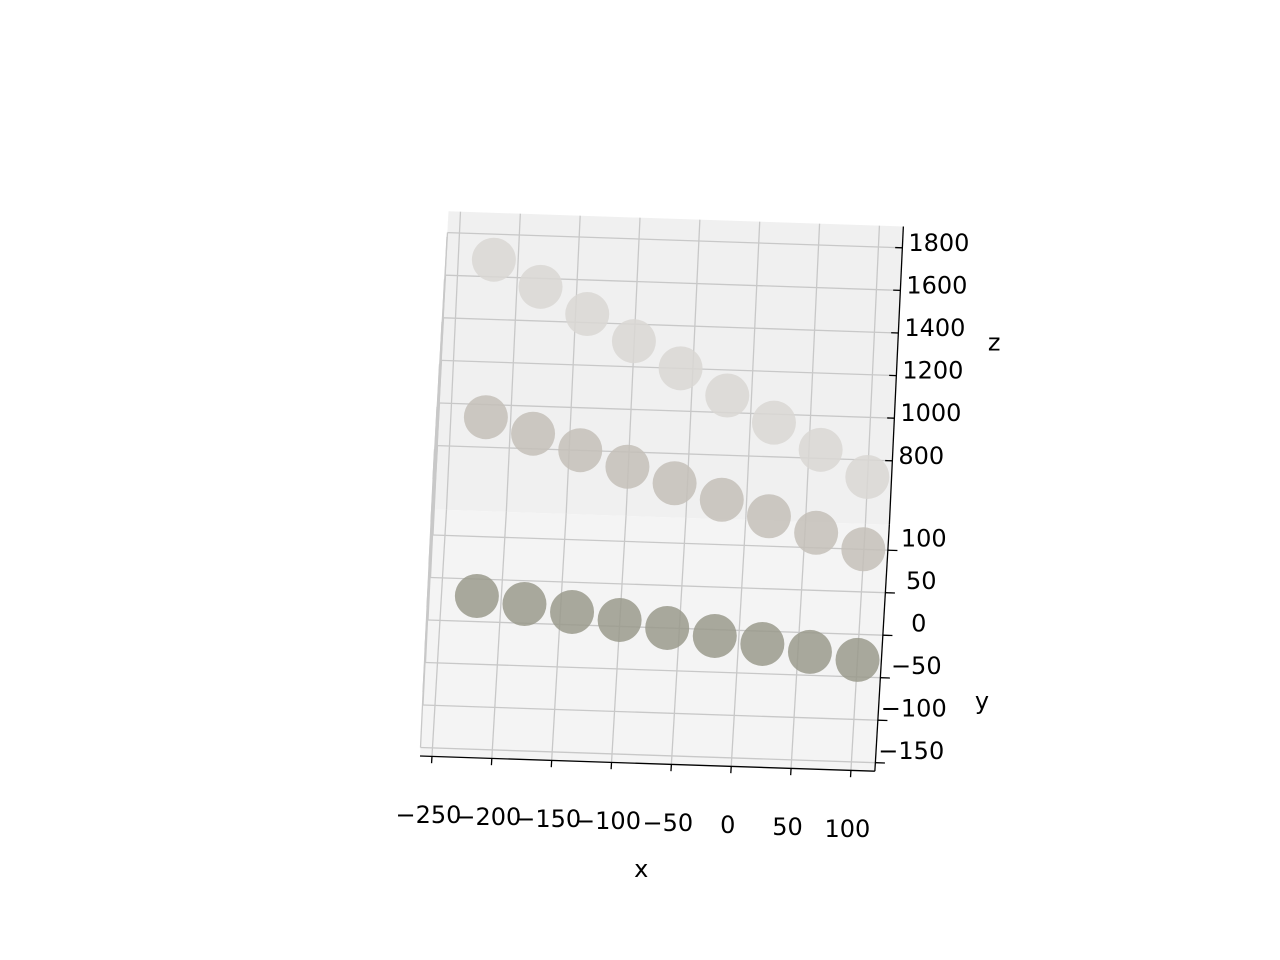 The height and width of the screenshot is (960, 1280). I want to click on x-tick-label: 100, so click(848, 829).